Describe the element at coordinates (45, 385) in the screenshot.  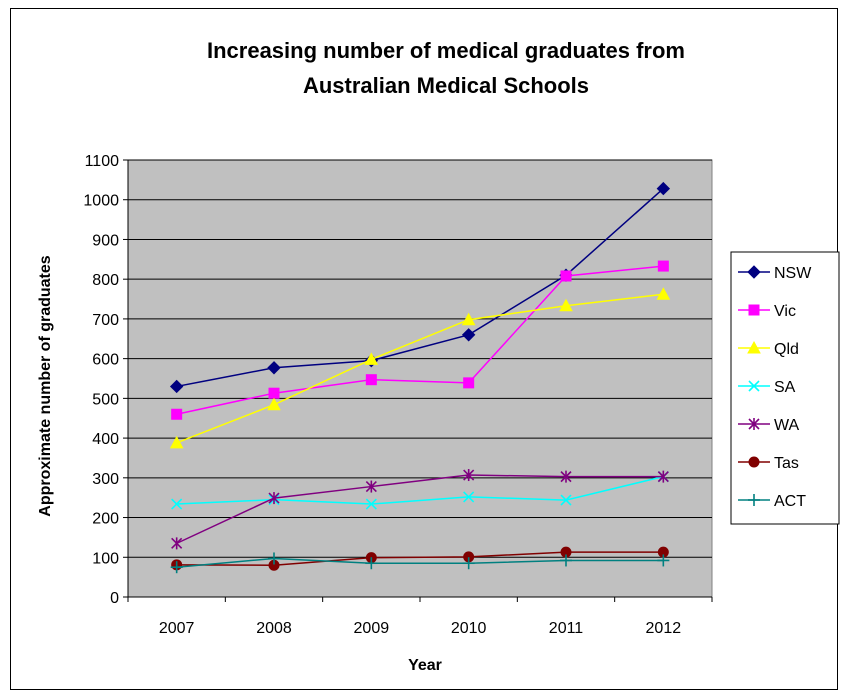
I see `y-axis-title: Approximate number of graduates` at that location.